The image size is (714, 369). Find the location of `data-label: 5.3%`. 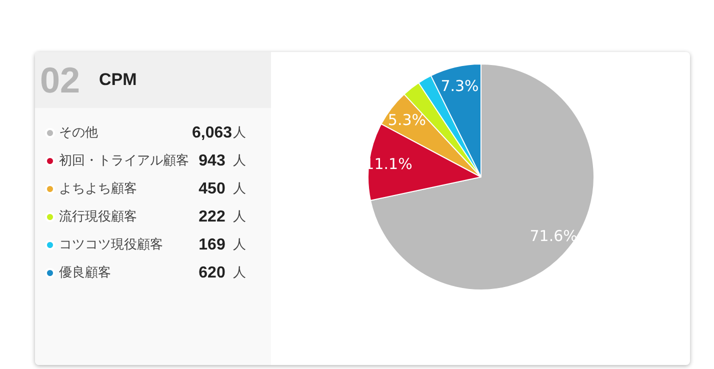

data-label: 5.3% is located at coordinates (407, 120).